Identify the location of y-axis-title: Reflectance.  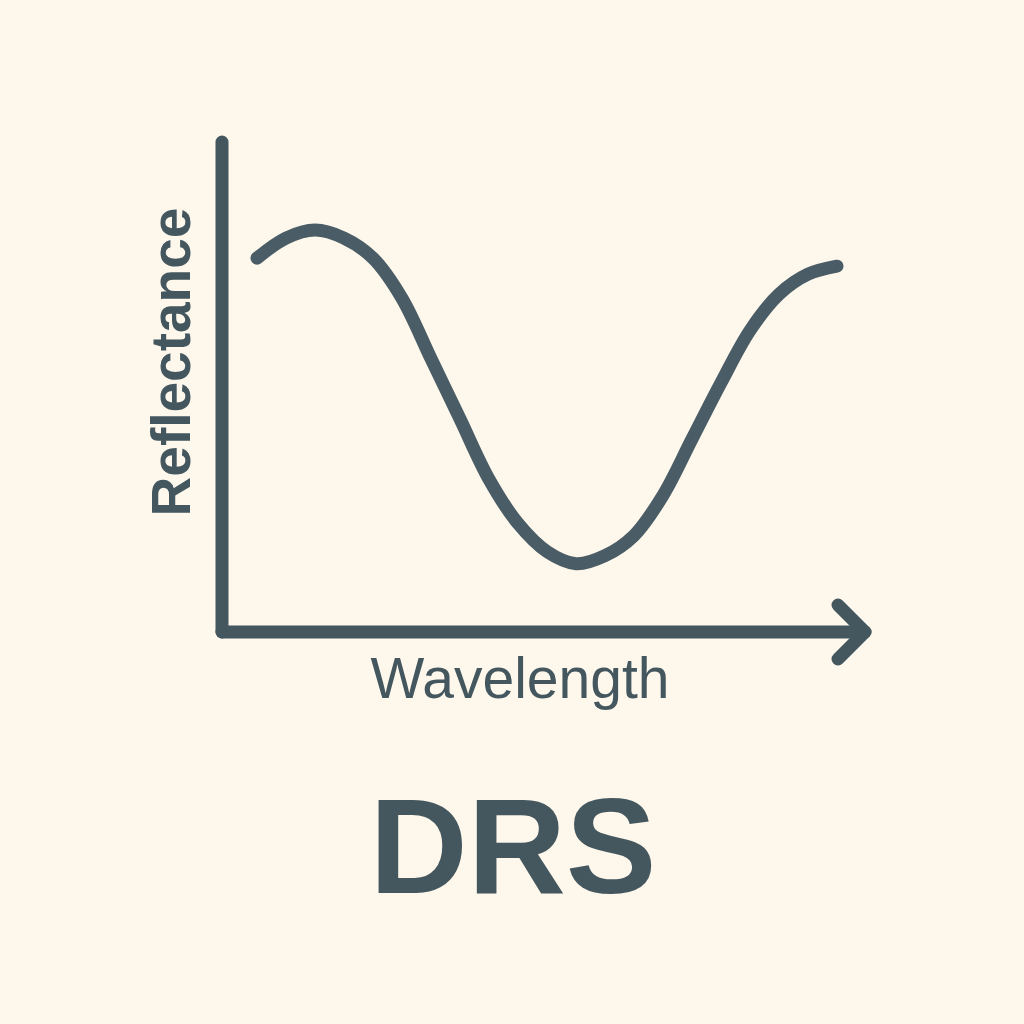
(171, 362).